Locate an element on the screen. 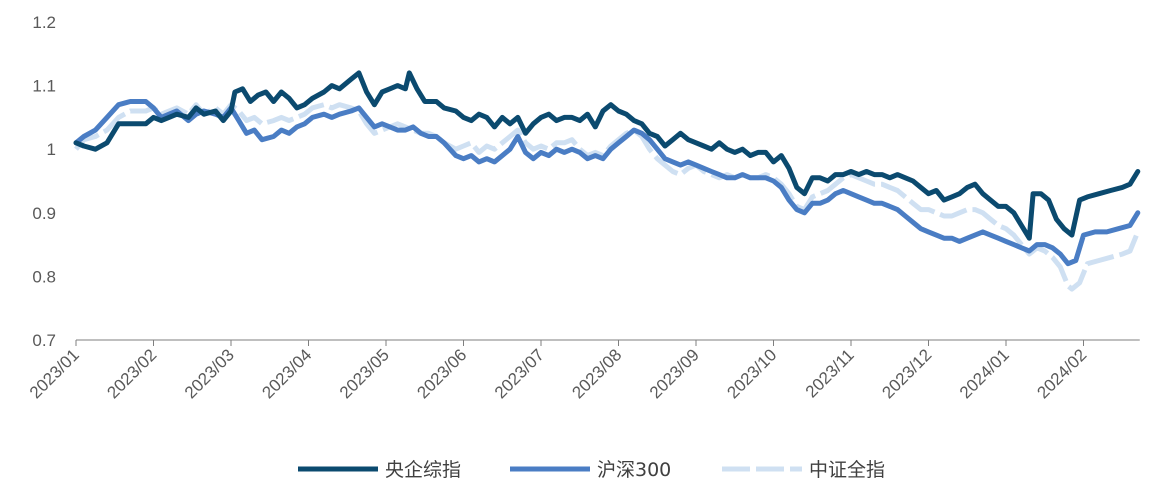  x-tick-label: 2024/02 is located at coordinates (1061, 373).